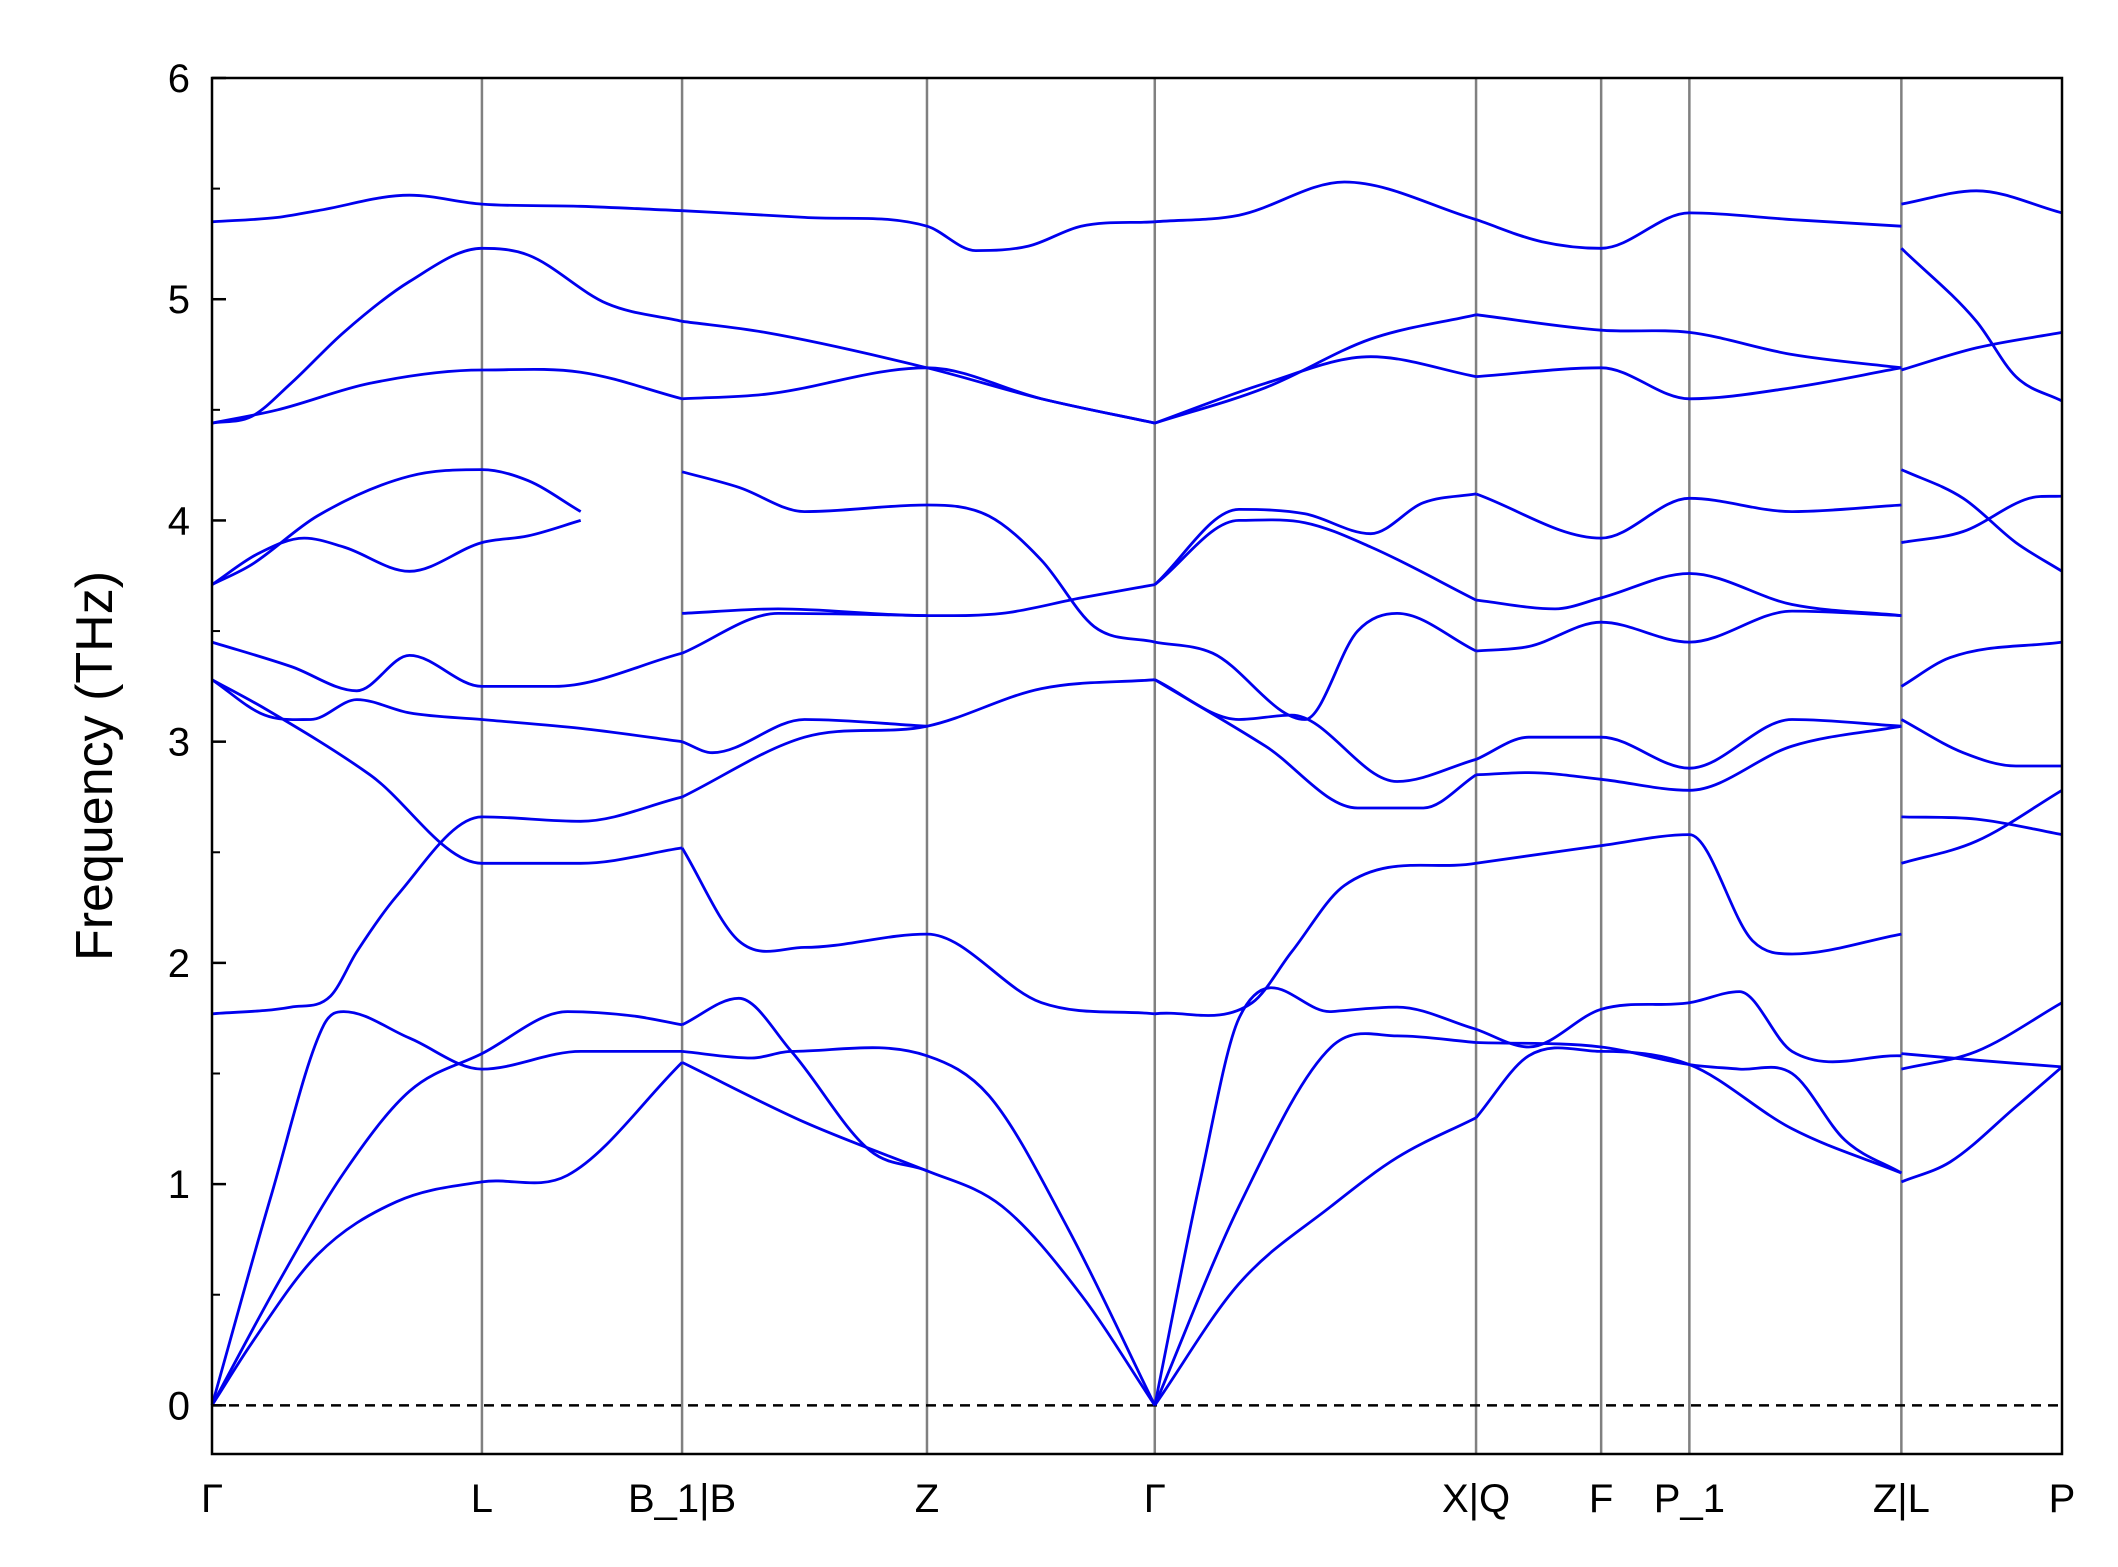  I want to click on x-tick-label-4: Γ, so click(1155, 1499).